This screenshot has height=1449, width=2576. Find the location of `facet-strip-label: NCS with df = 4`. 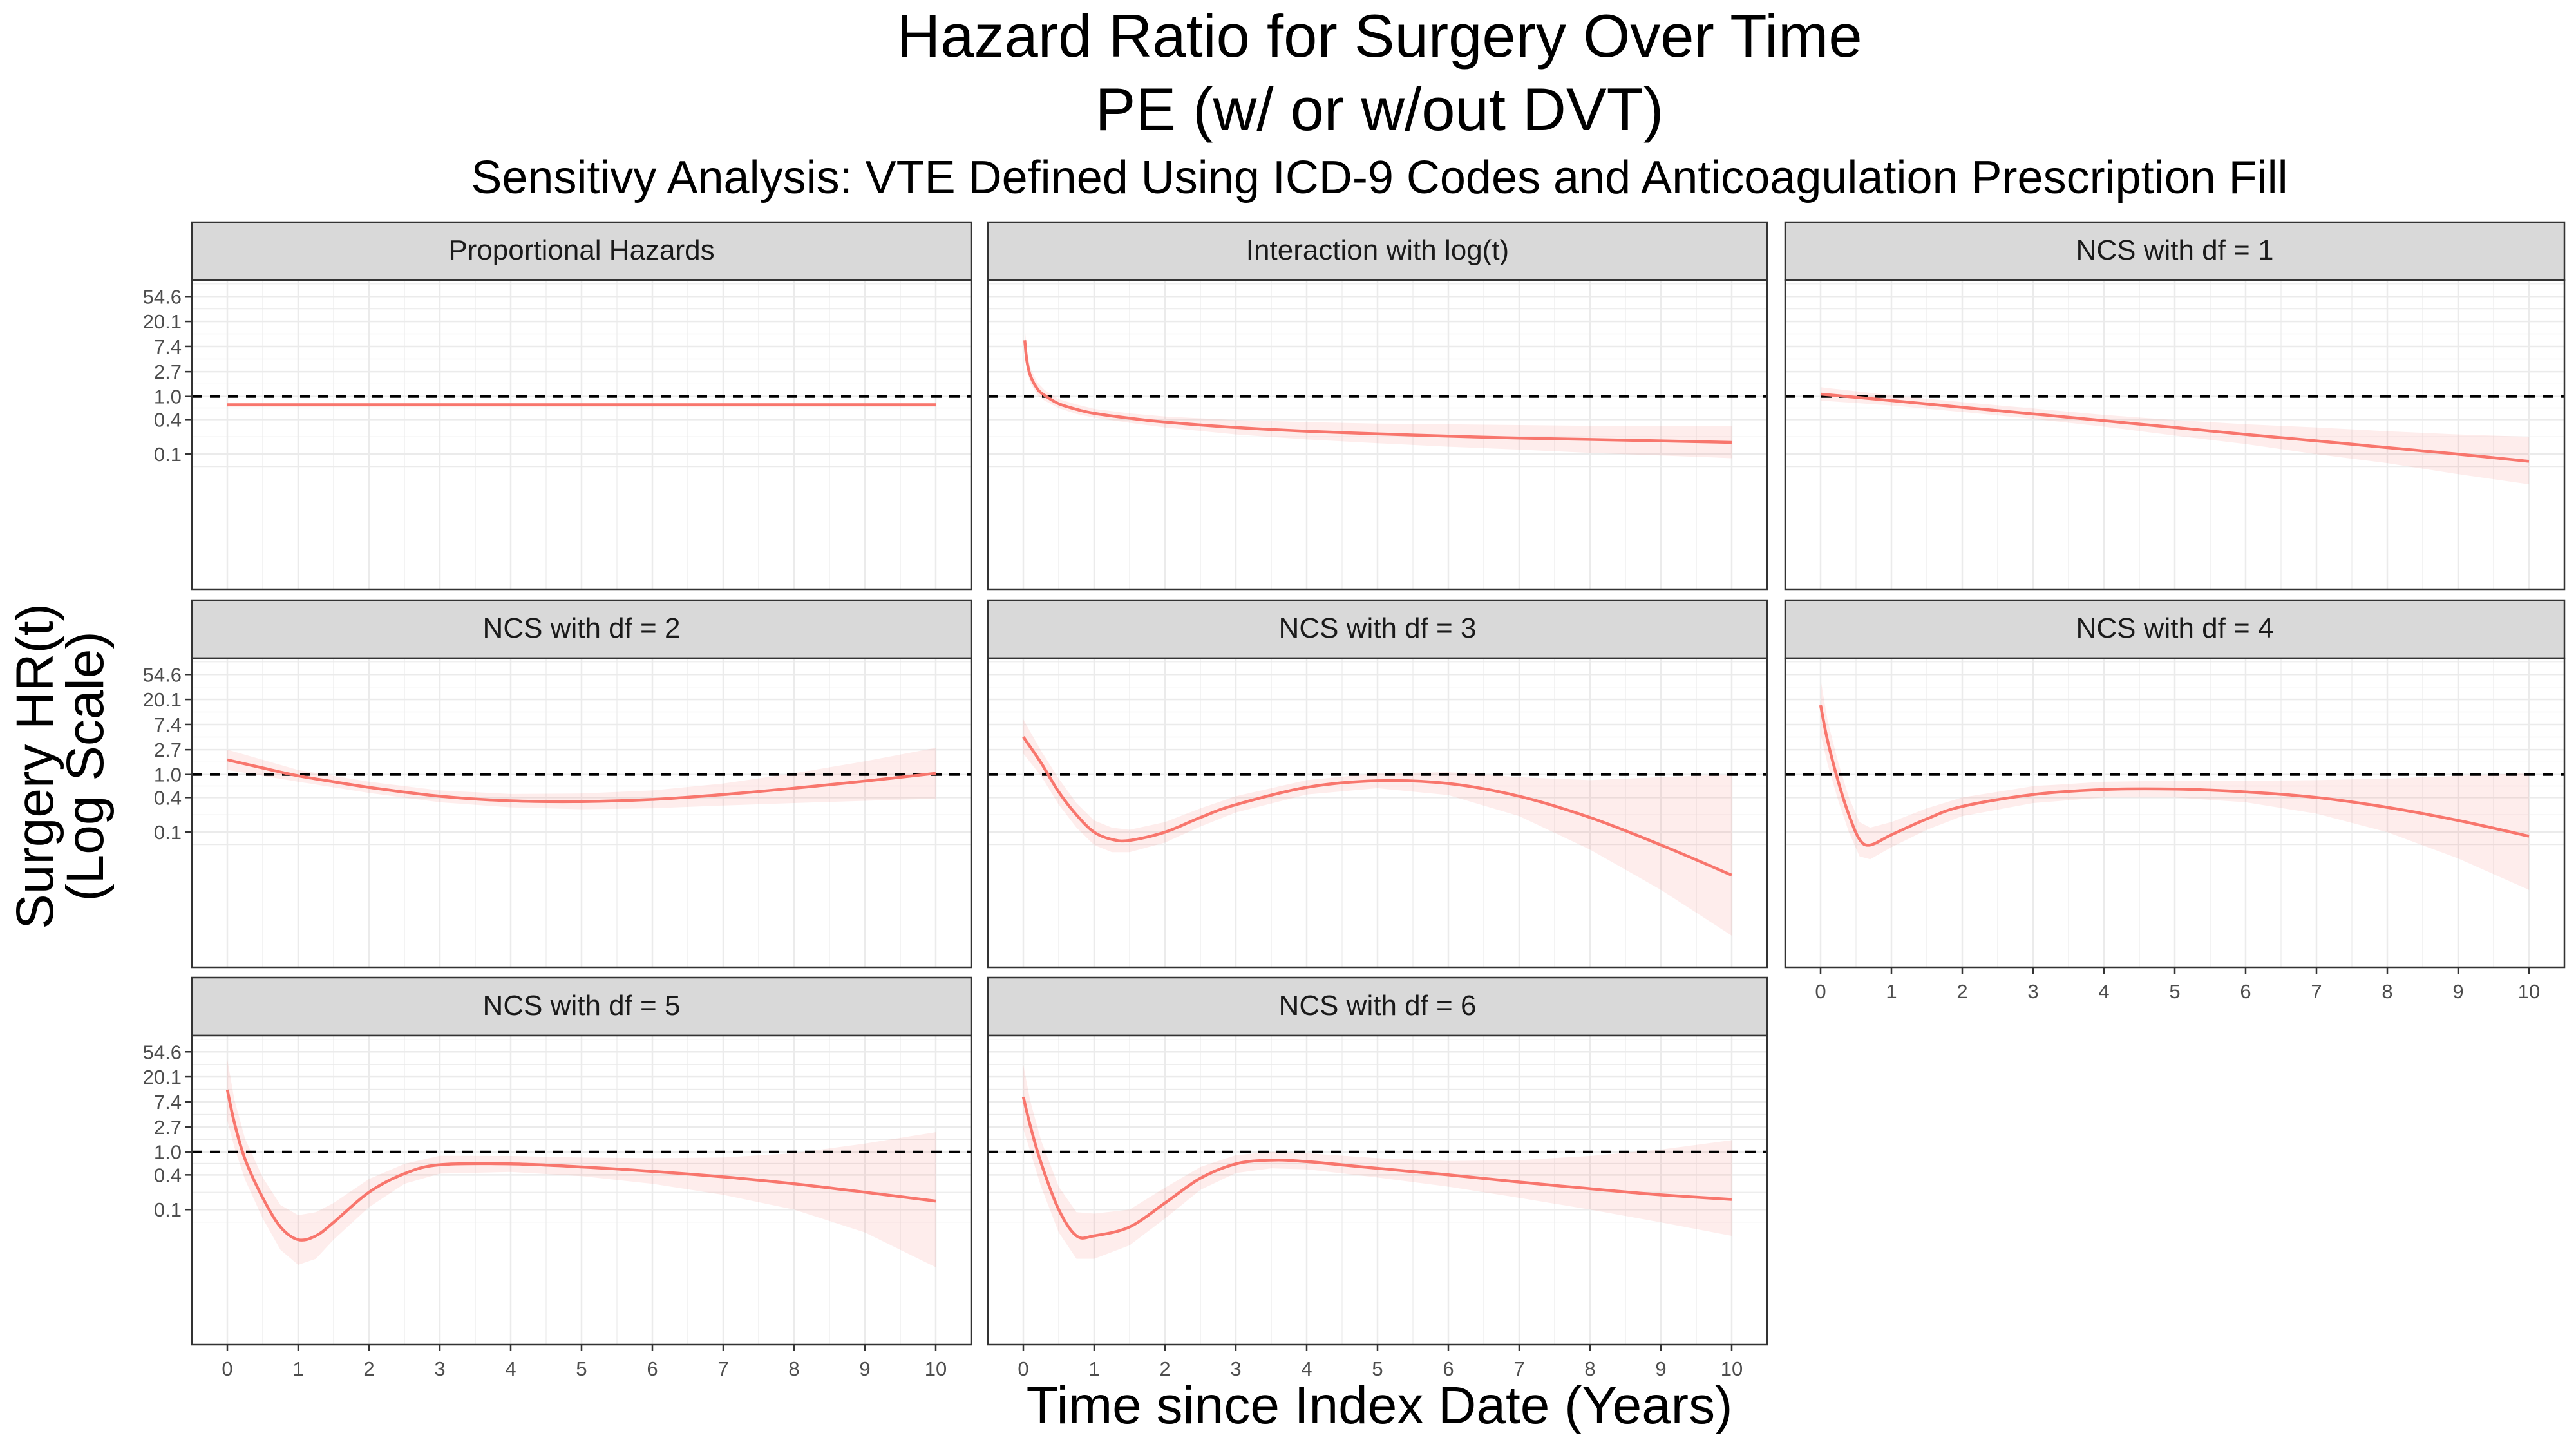

facet-strip-label: NCS with df = 4 is located at coordinates (2175, 628).